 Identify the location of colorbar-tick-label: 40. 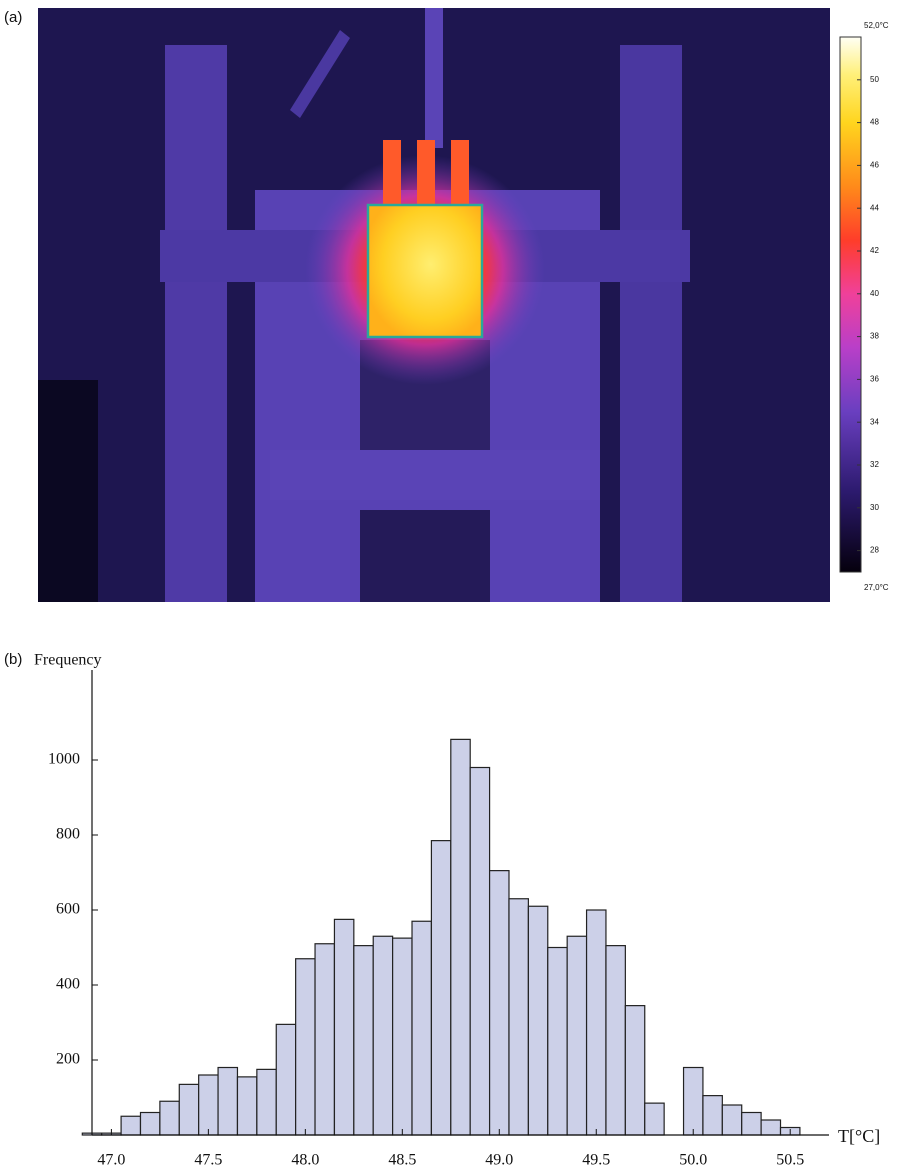
(874, 293).